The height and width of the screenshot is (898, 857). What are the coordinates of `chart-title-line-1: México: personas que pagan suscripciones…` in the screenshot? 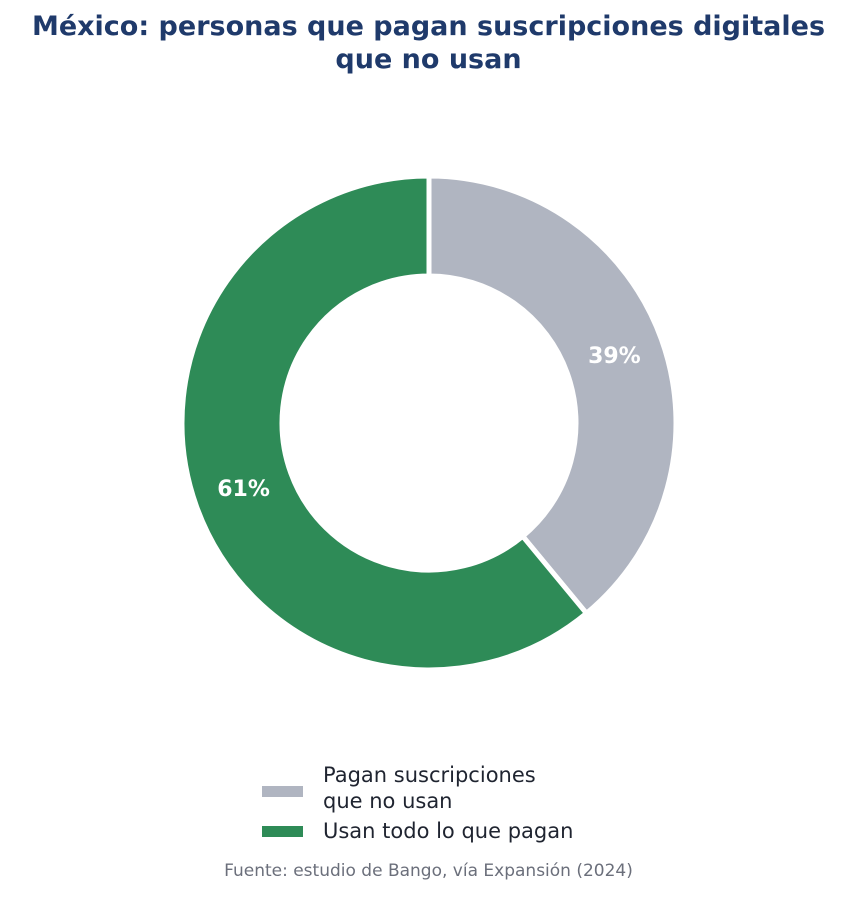 It's located at (428, 26).